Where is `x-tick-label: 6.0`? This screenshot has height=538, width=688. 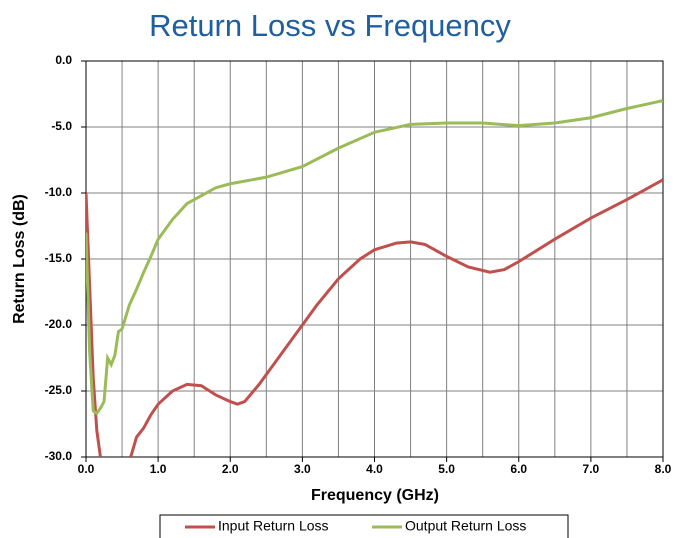 x-tick-label: 6.0 is located at coordinates (518, 469).